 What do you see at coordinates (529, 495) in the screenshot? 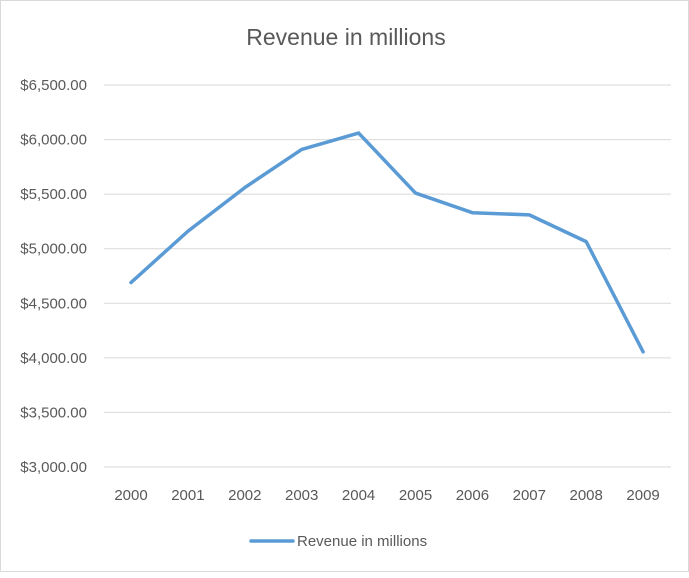
I see `x-tick-label: 2007` at bounding box center [529, 495].